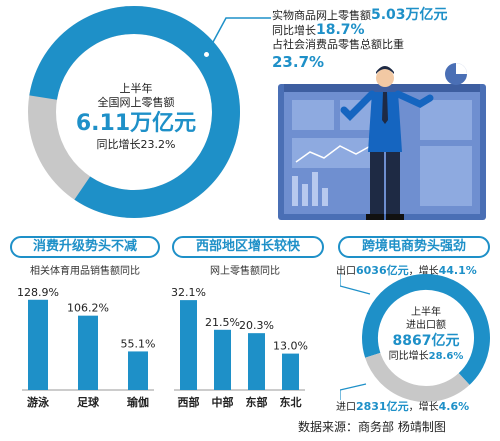 The width and height of the screenshot is (500, 441). What do you see at coordinates (136, 88) in the screenshot?
I see `donut-period: 上半年` at bounding box center [136, 88].